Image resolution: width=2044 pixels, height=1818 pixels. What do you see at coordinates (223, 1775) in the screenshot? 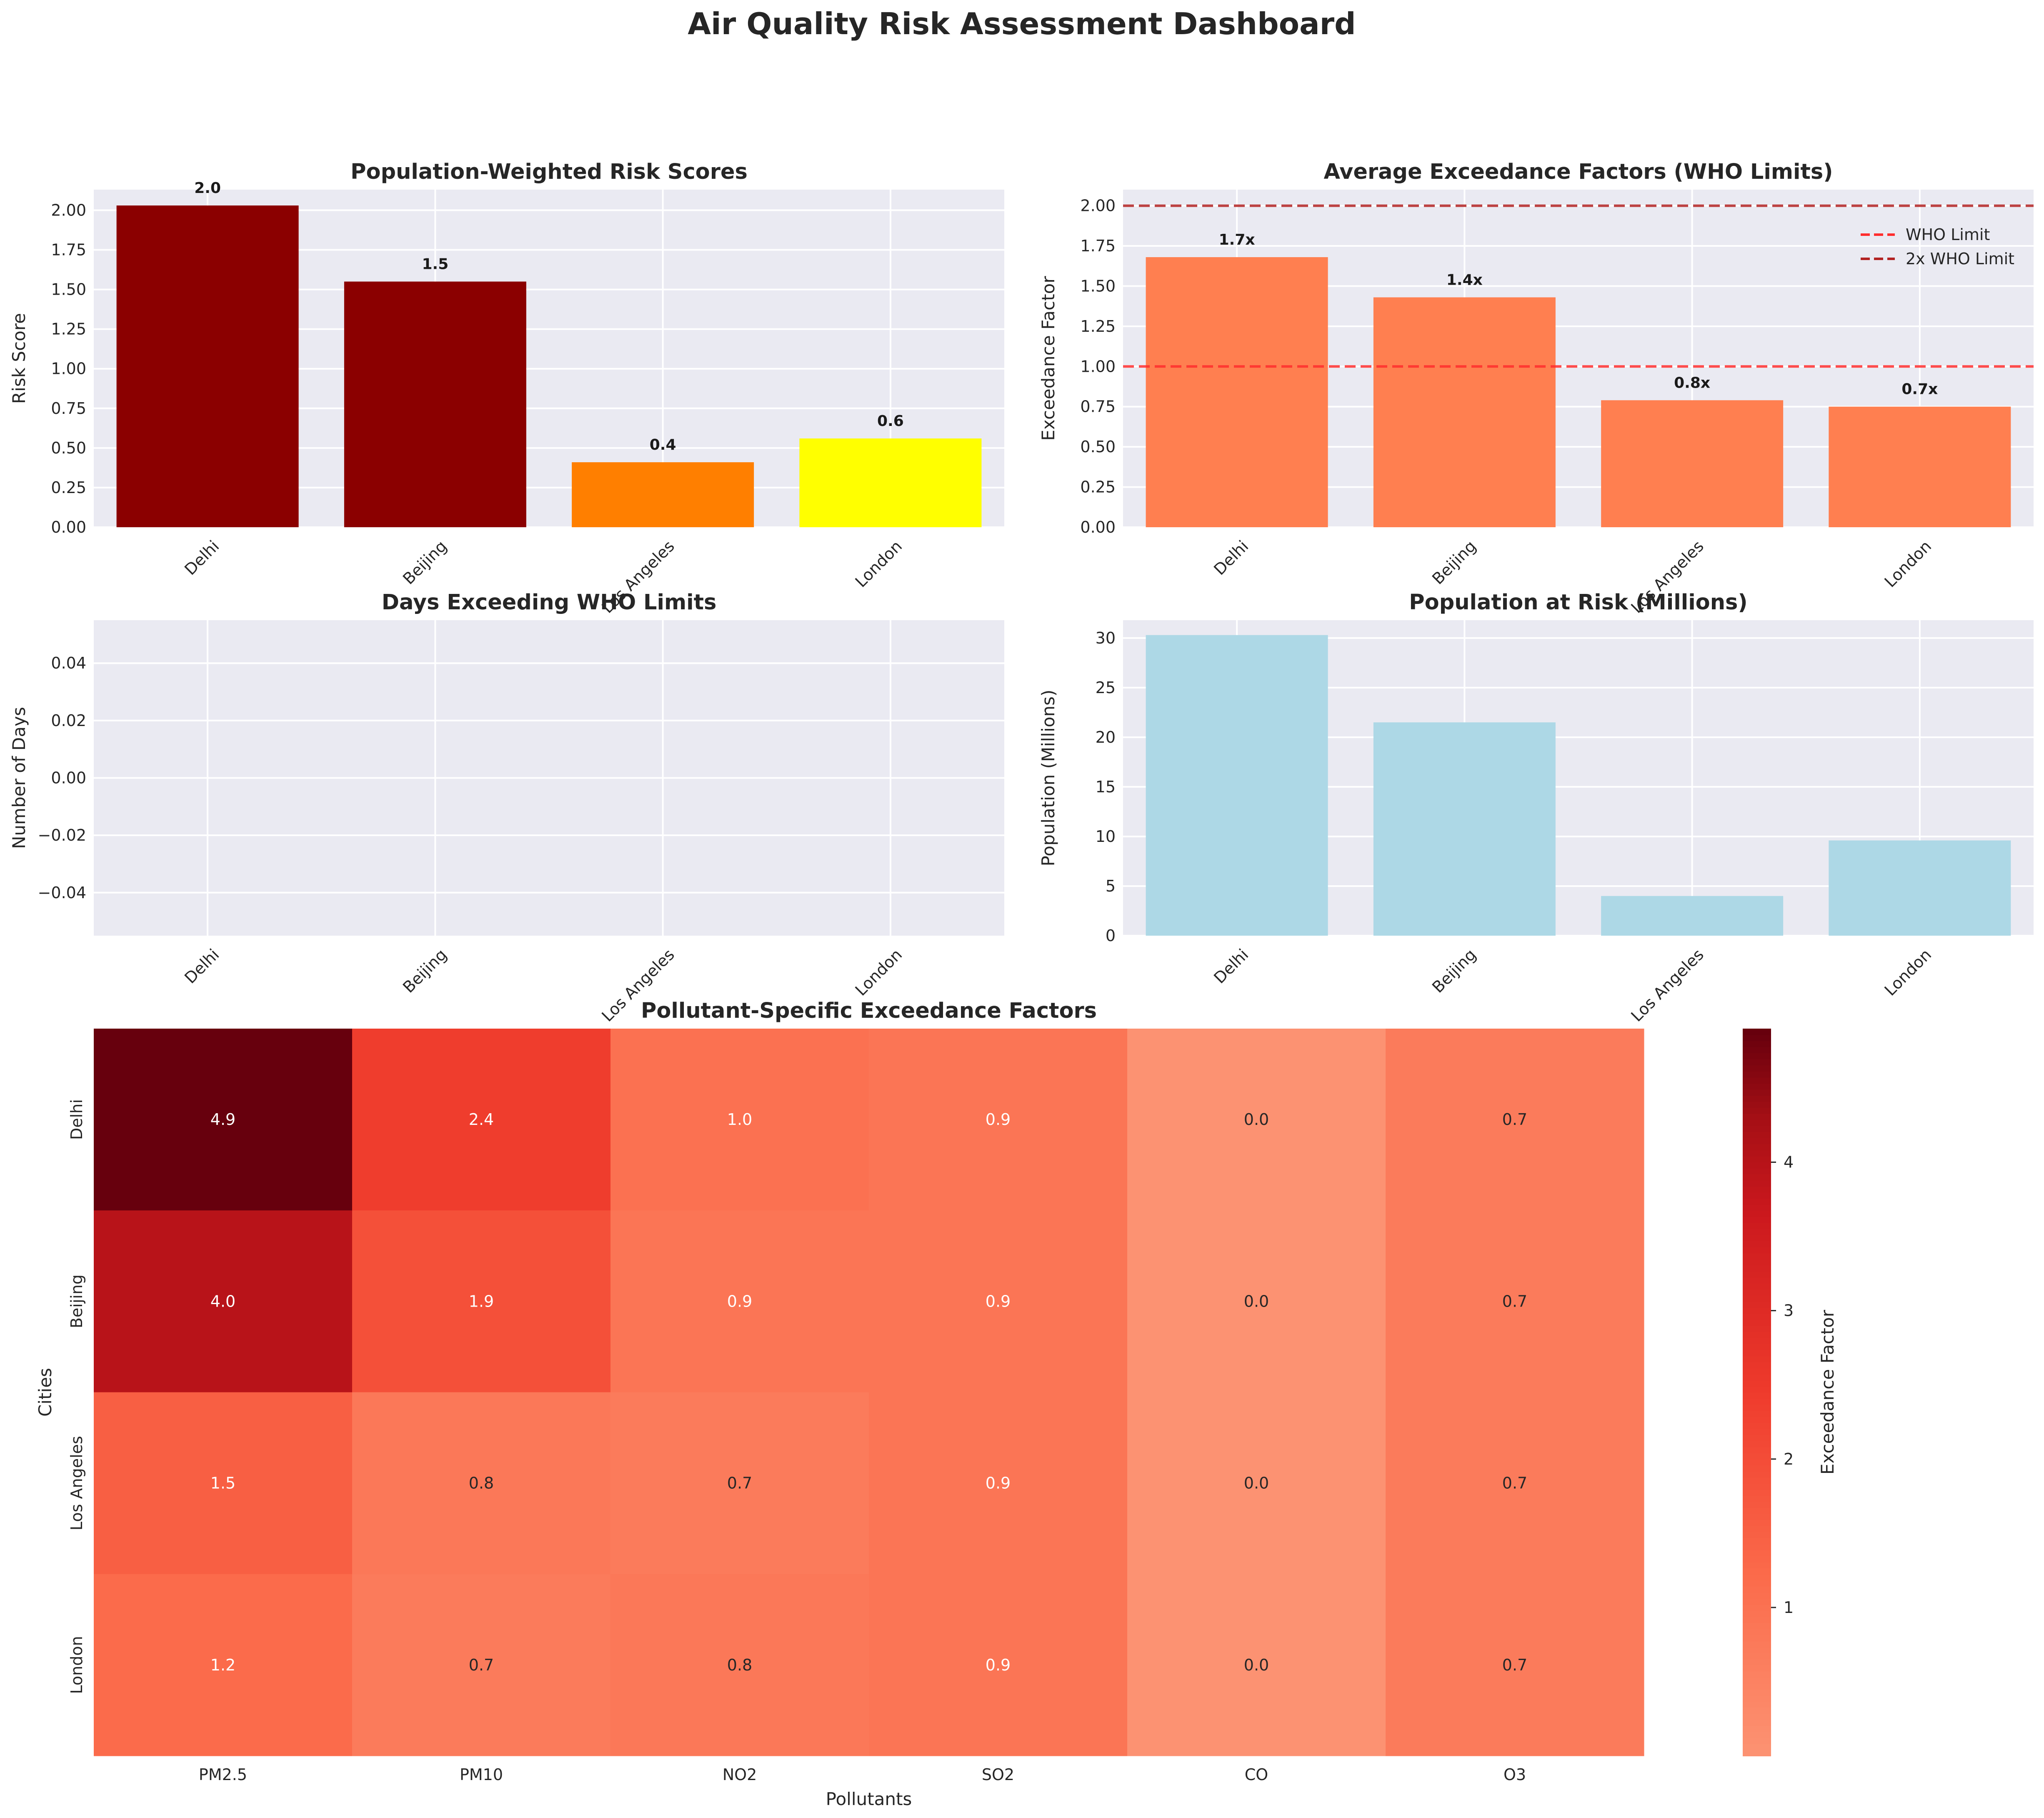
I see `heatmap-xtick-label: PM2.5` at bounding box center [223, 1775].